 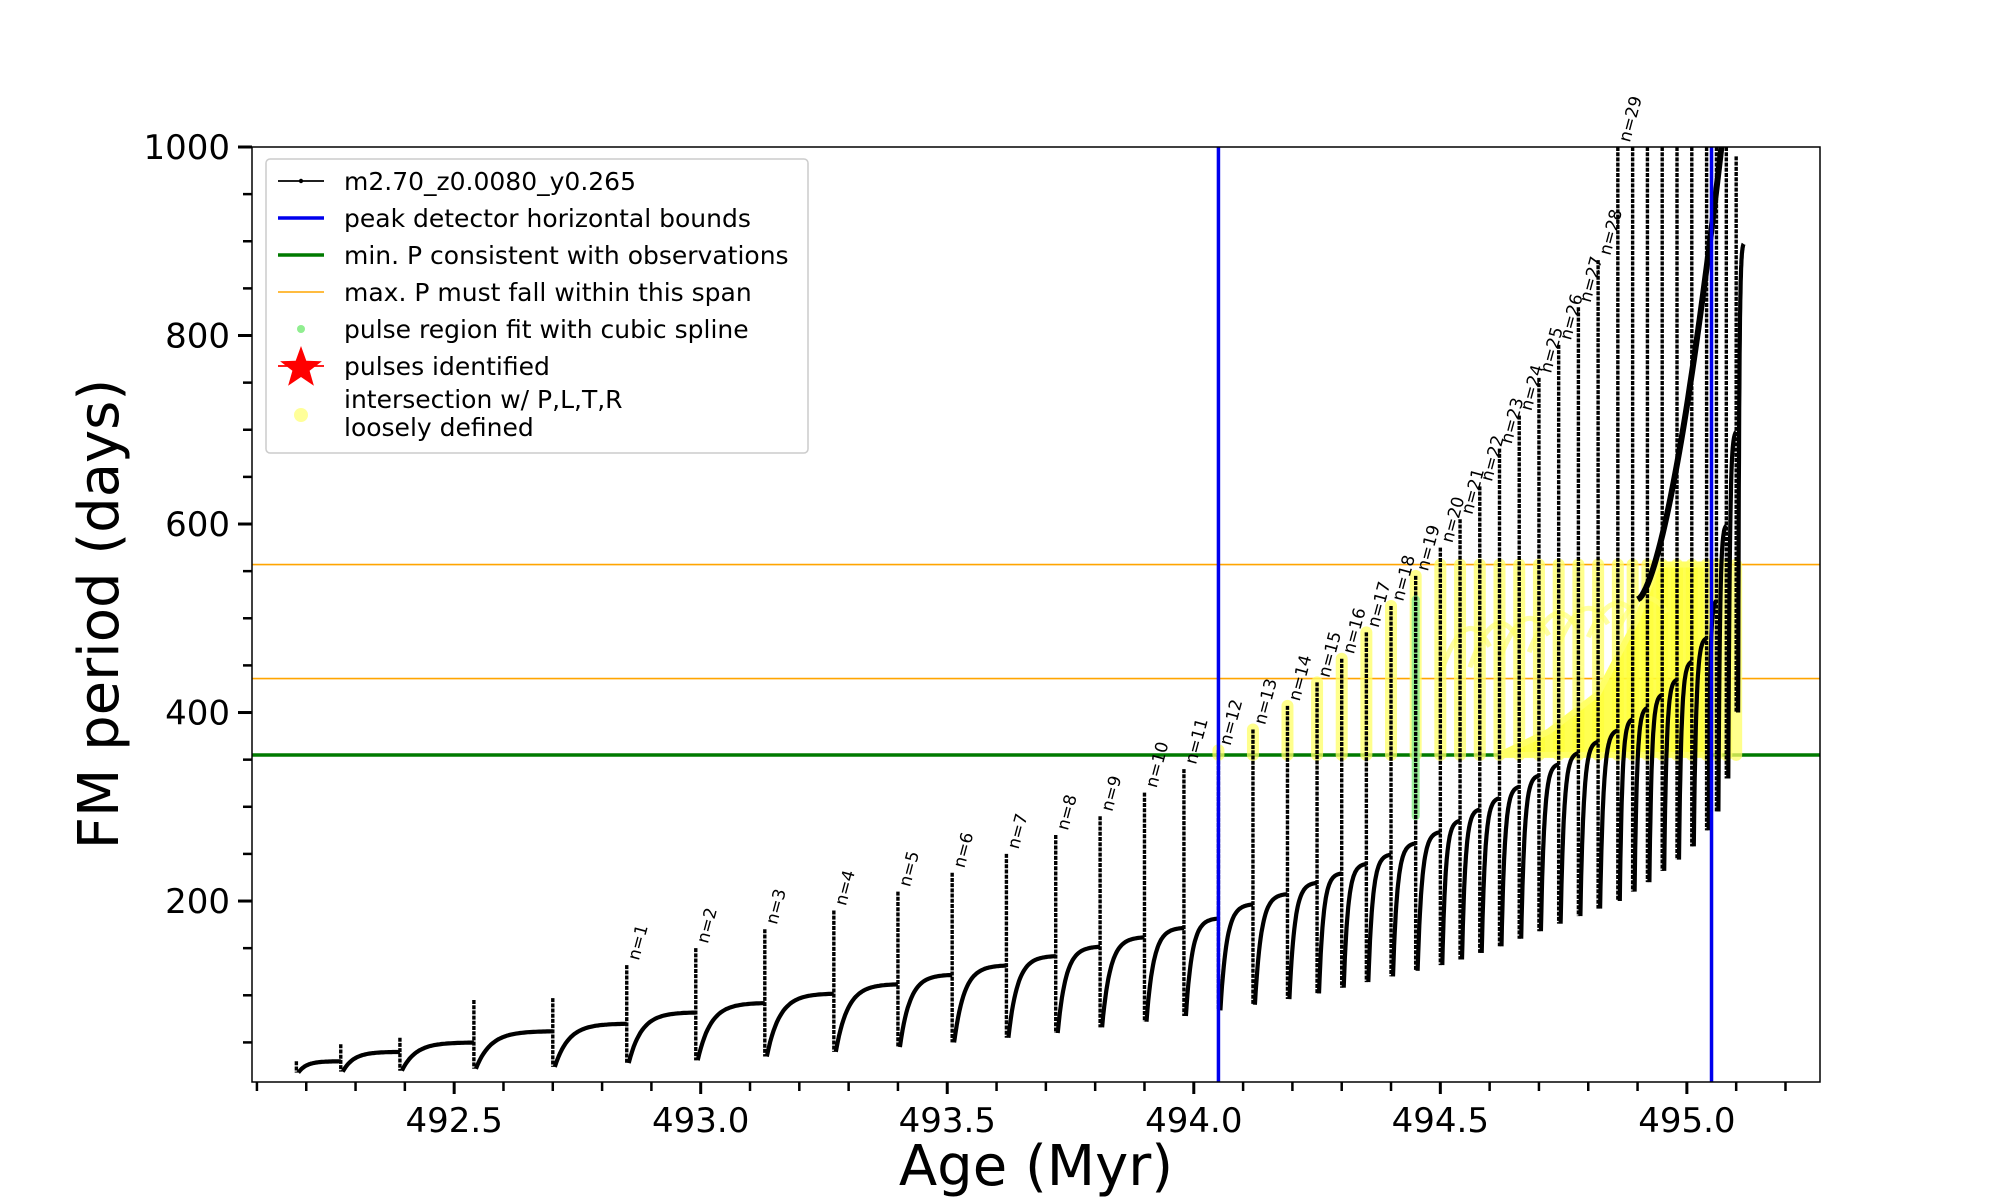 What do you see at coordinates (197, 902) in the screenshot?
I see `y-tick-label: 200` at bounding box center [197, 902].